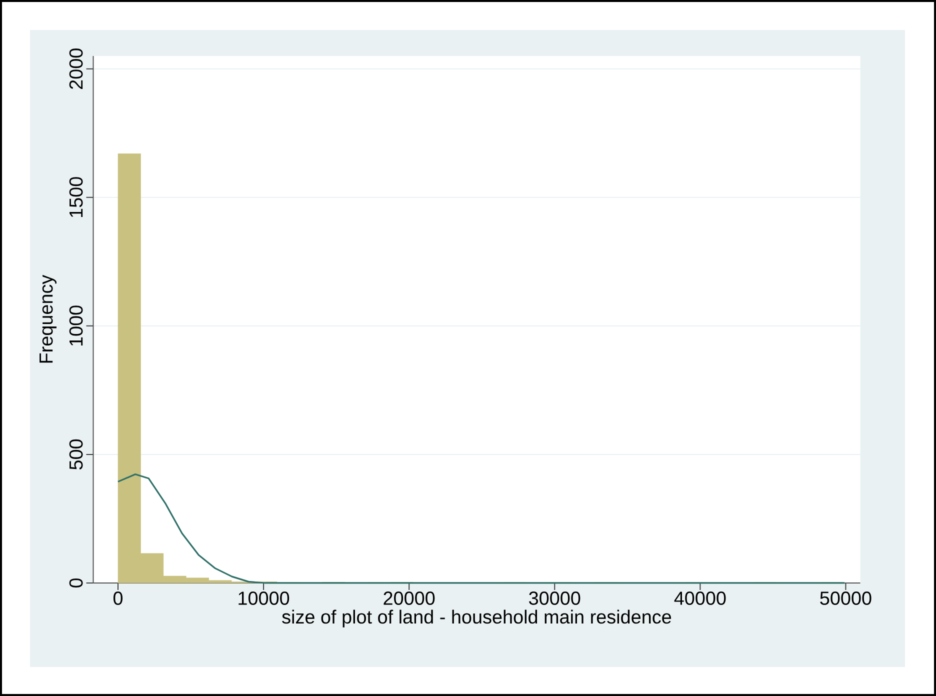 The width and height of the screenshot is (936, 696). I want to click on x-tick-label: 20000, so click(409, 598).